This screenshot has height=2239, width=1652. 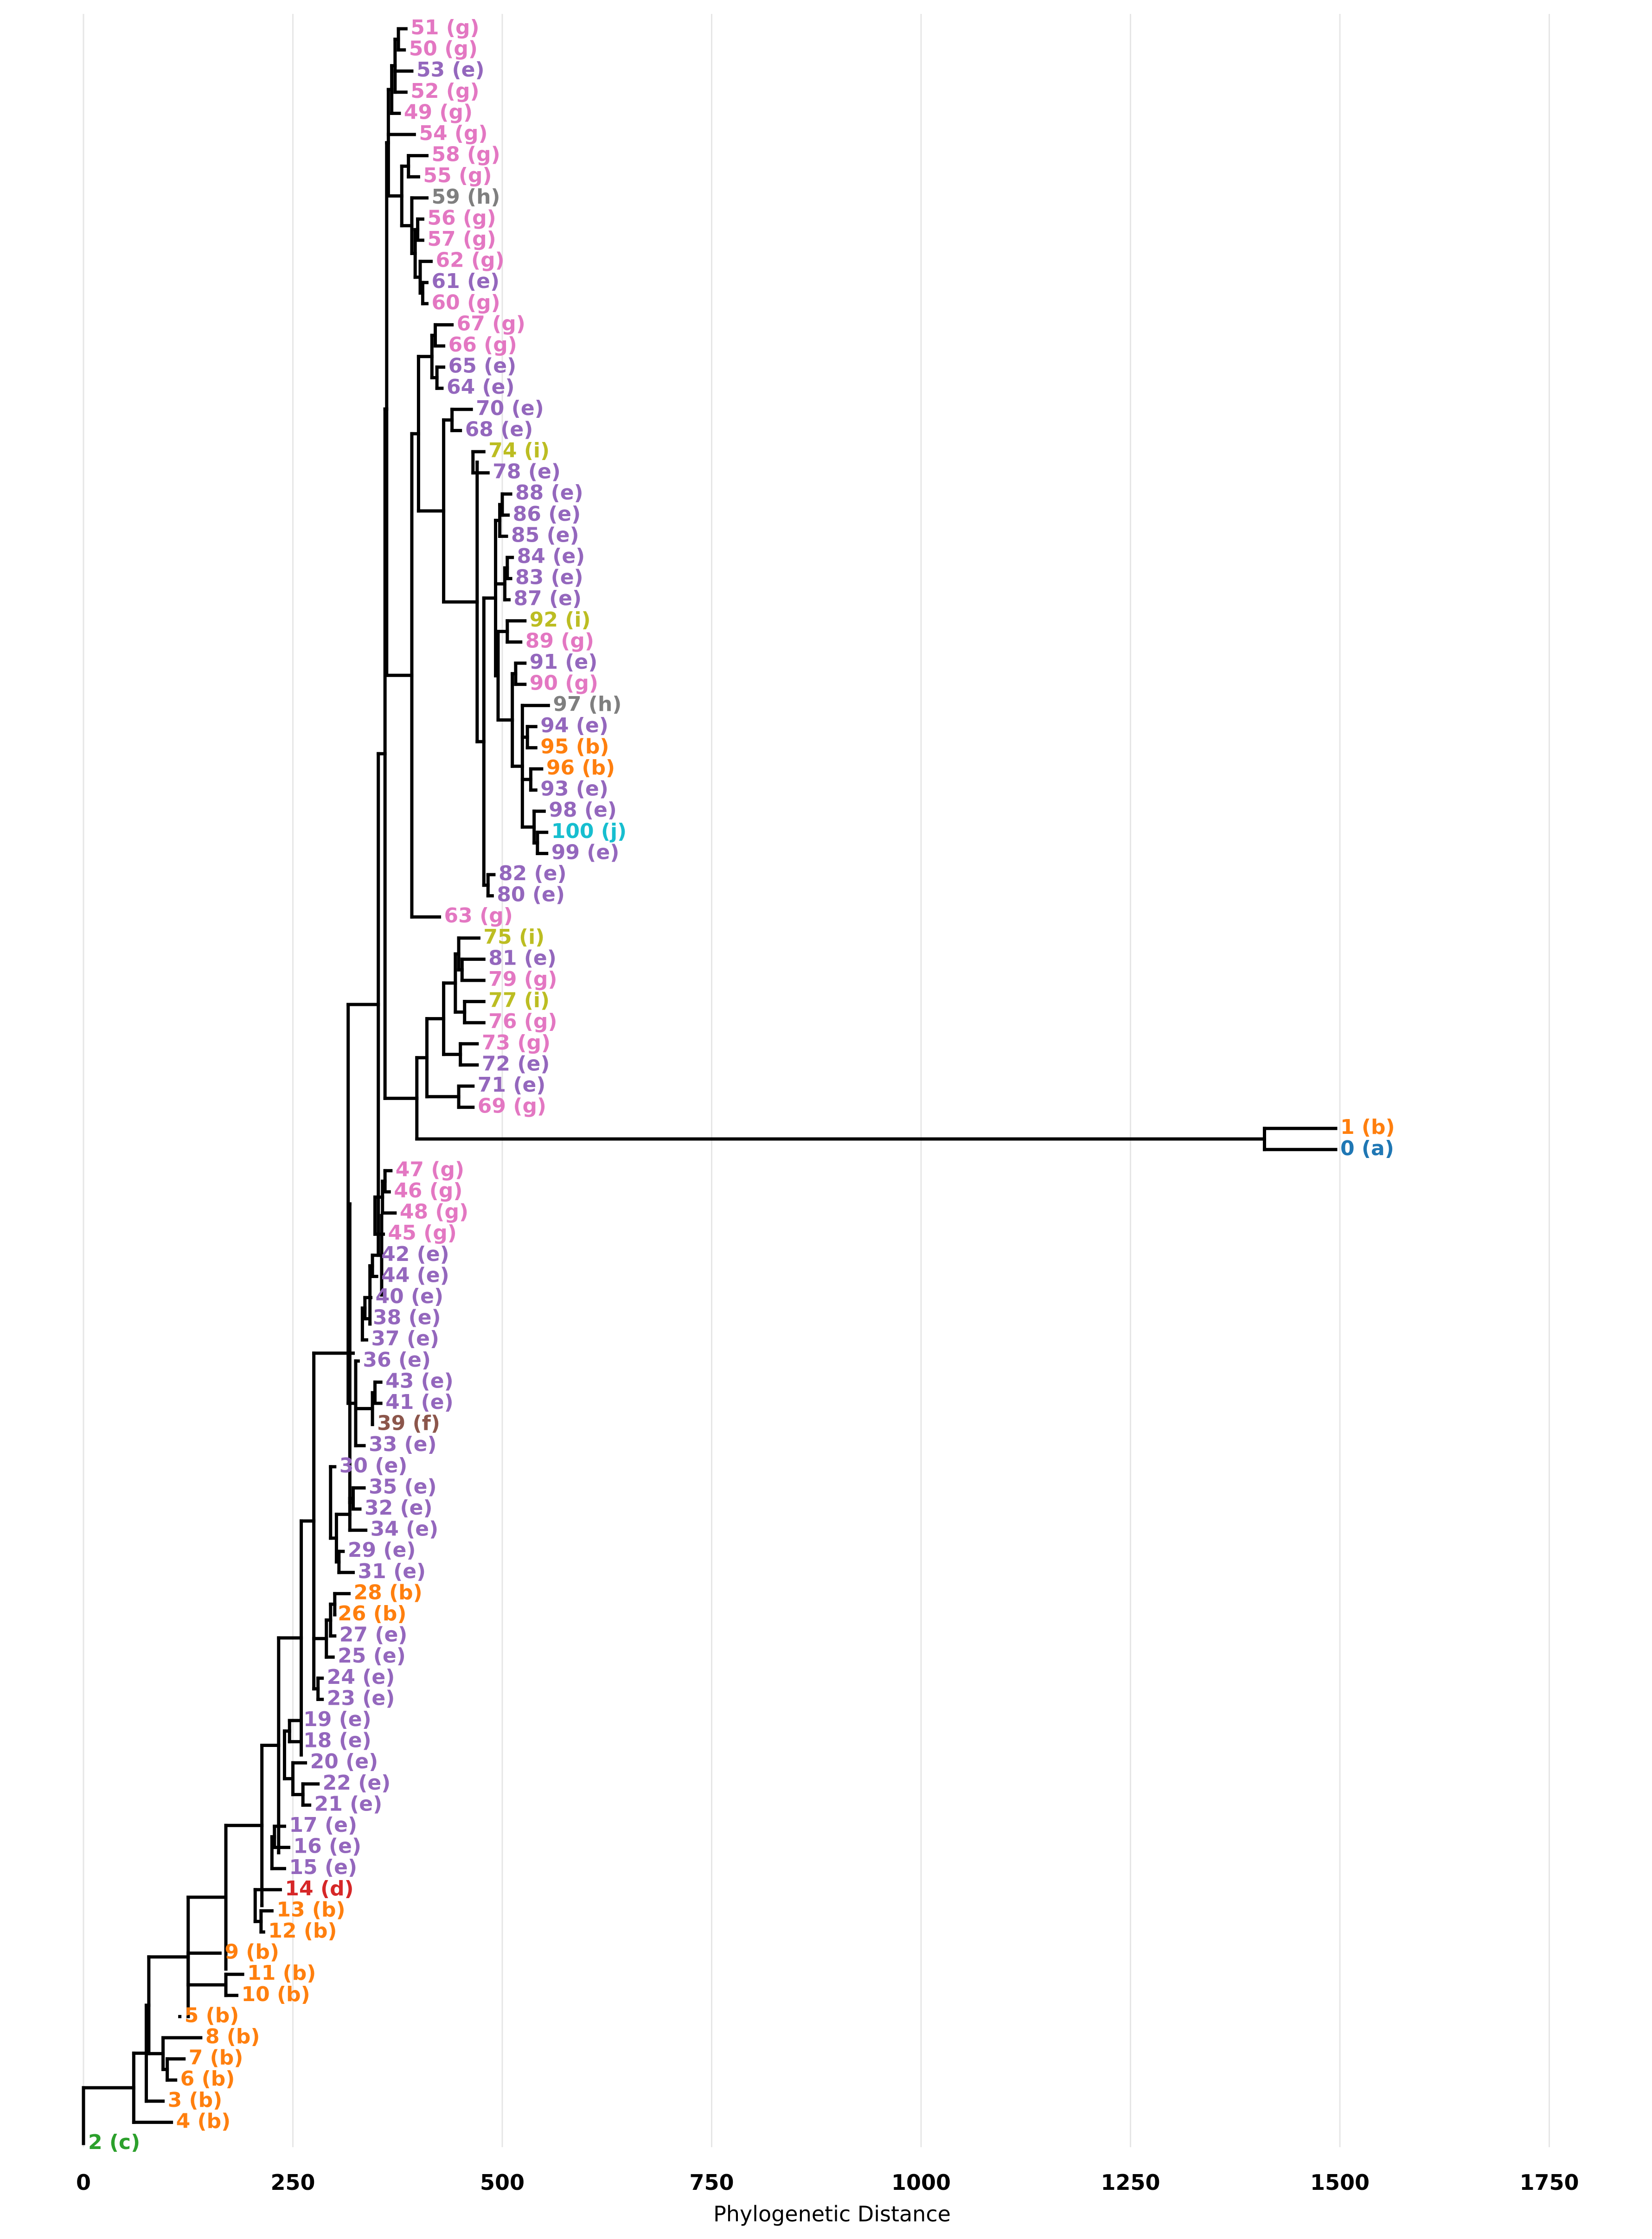 I want to click on leaf-label: 97 (h), so click(x=587, y=704).